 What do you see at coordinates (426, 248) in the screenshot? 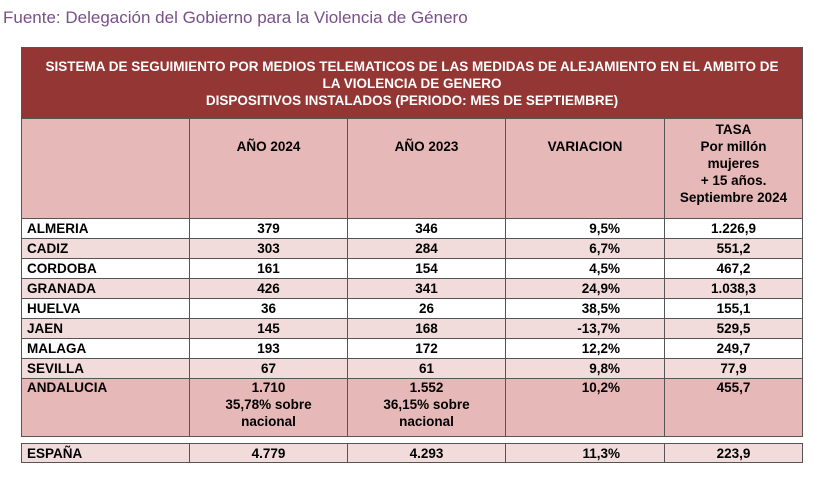
I see `value-2023: 284` at bounding box center [426, 248].